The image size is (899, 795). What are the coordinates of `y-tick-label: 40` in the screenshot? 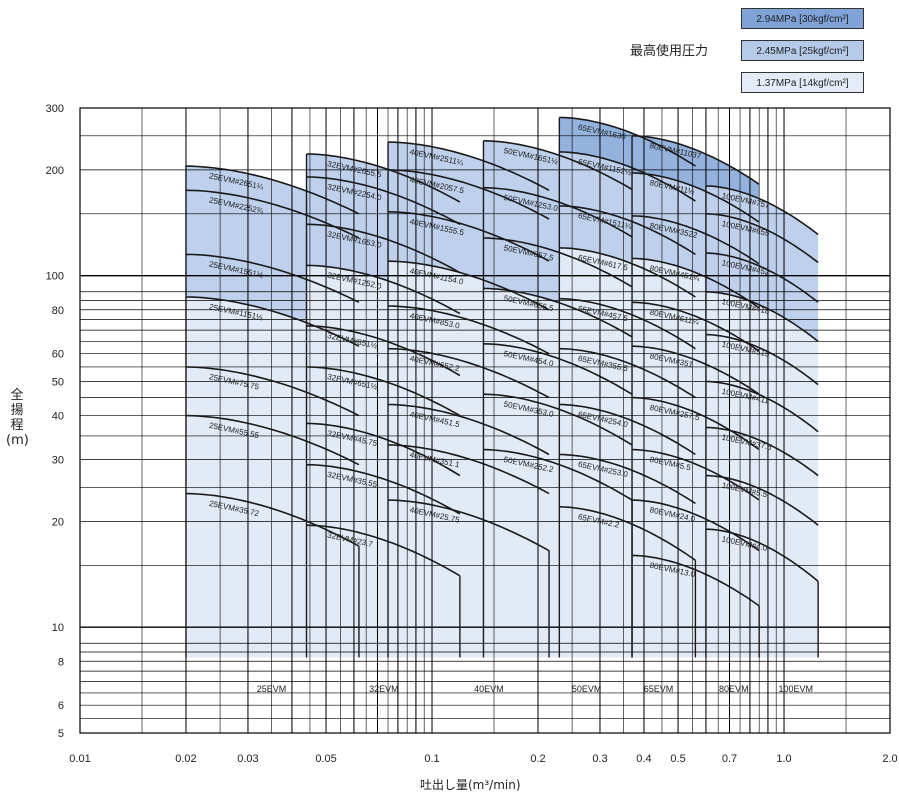 It's located at (58, 417).